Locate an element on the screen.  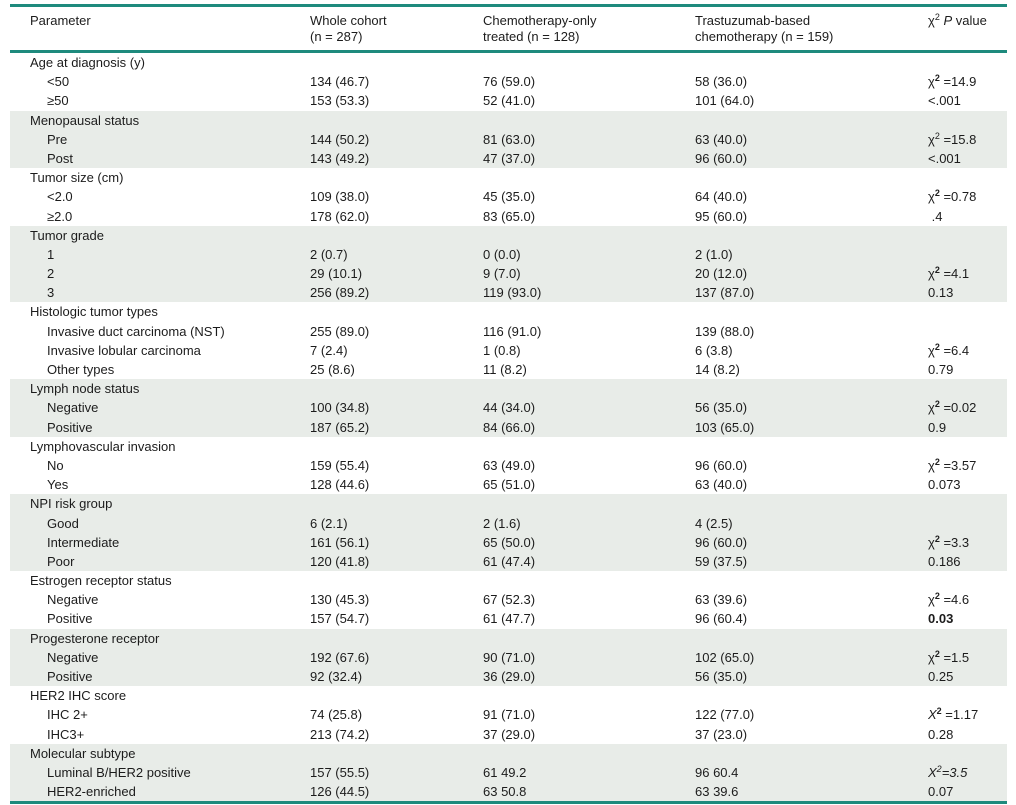
trastuzumab-value: 37 (23.0) is located at coordinates (721, 734).